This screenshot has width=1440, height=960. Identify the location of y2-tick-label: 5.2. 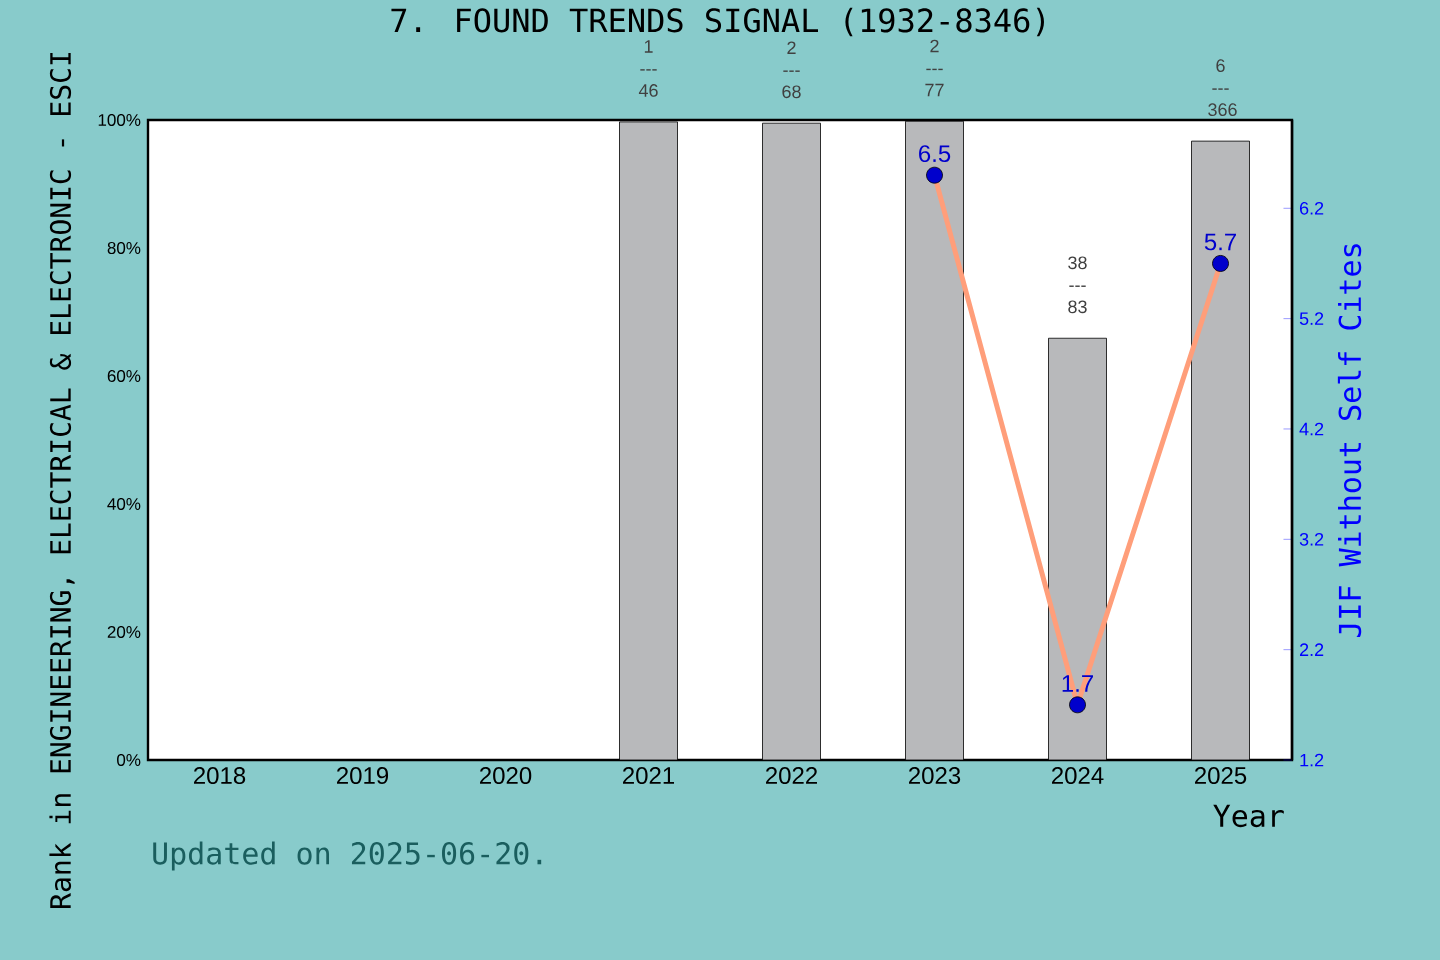
(1311, 319).